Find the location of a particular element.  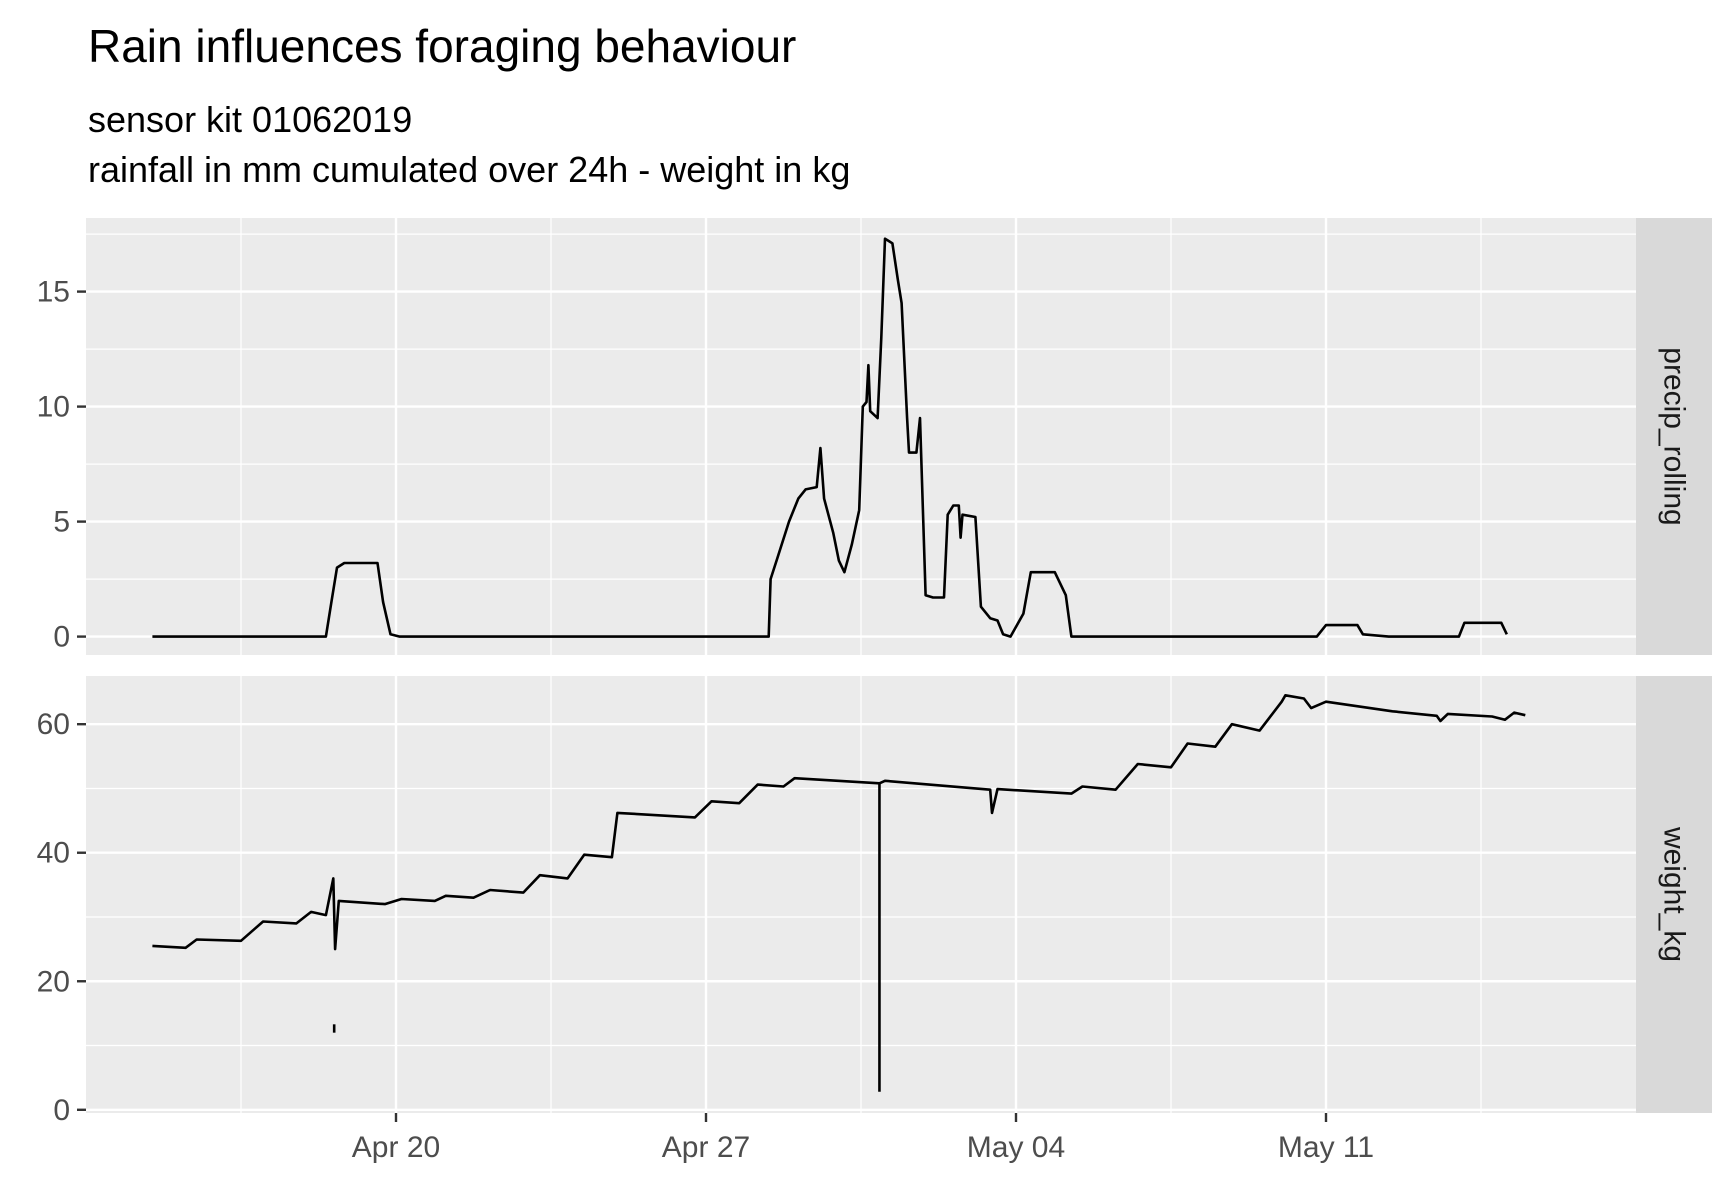

x-tick-label: May 04 is located at coordinates (1016, 1147).